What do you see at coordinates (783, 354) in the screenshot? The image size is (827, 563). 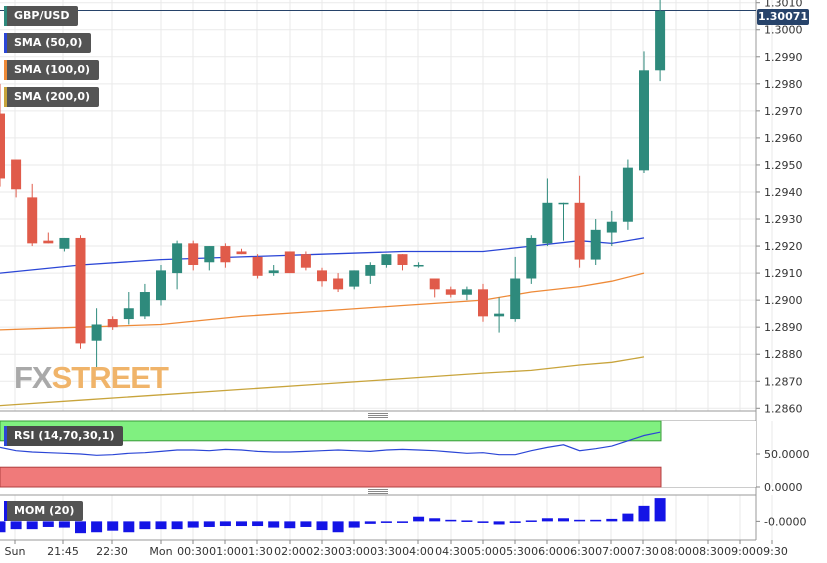 I see `y-tick-label: 1.2880` at bounding box center [783, 354].